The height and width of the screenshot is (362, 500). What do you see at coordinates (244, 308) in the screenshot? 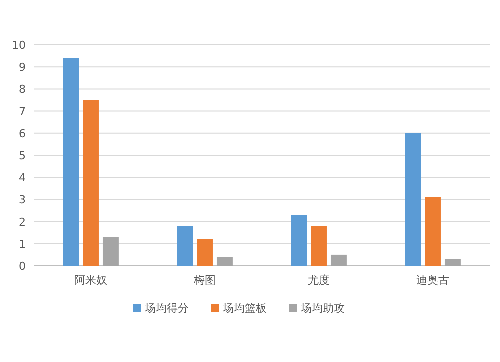
I see `legend-label: 场均篮板` at bounding box center [244, 308].